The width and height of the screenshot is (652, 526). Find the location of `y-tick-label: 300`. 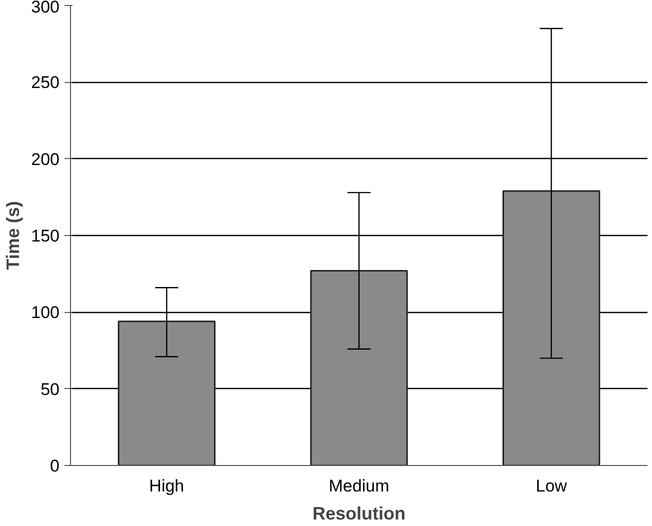

y-tick-label: 300 is located at coordinates (45, 8).